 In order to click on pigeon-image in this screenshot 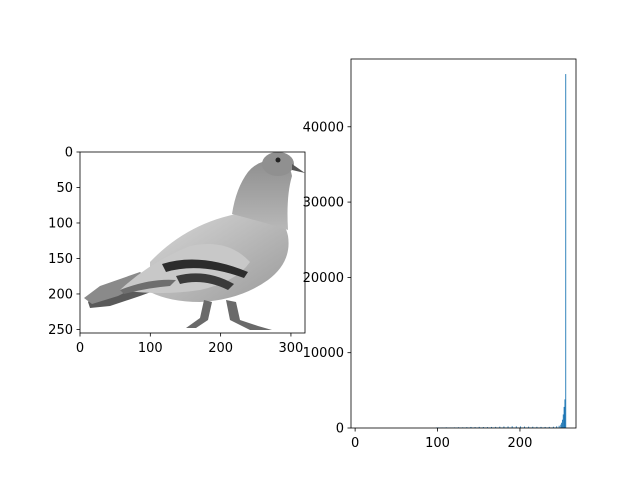, I will do `click(194, 241)`.